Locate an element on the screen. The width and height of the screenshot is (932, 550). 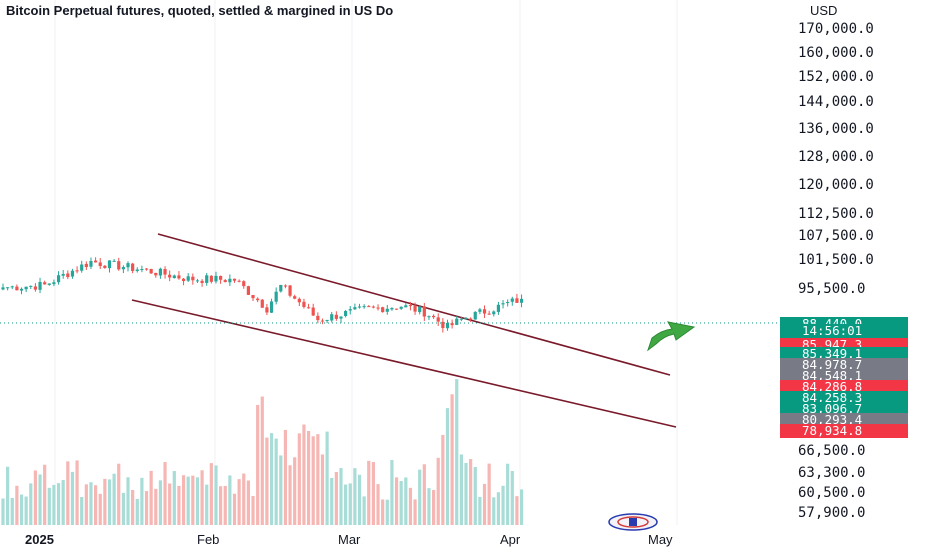
price-tick-label: 144,000.0 is located at coordinates (836, 102).